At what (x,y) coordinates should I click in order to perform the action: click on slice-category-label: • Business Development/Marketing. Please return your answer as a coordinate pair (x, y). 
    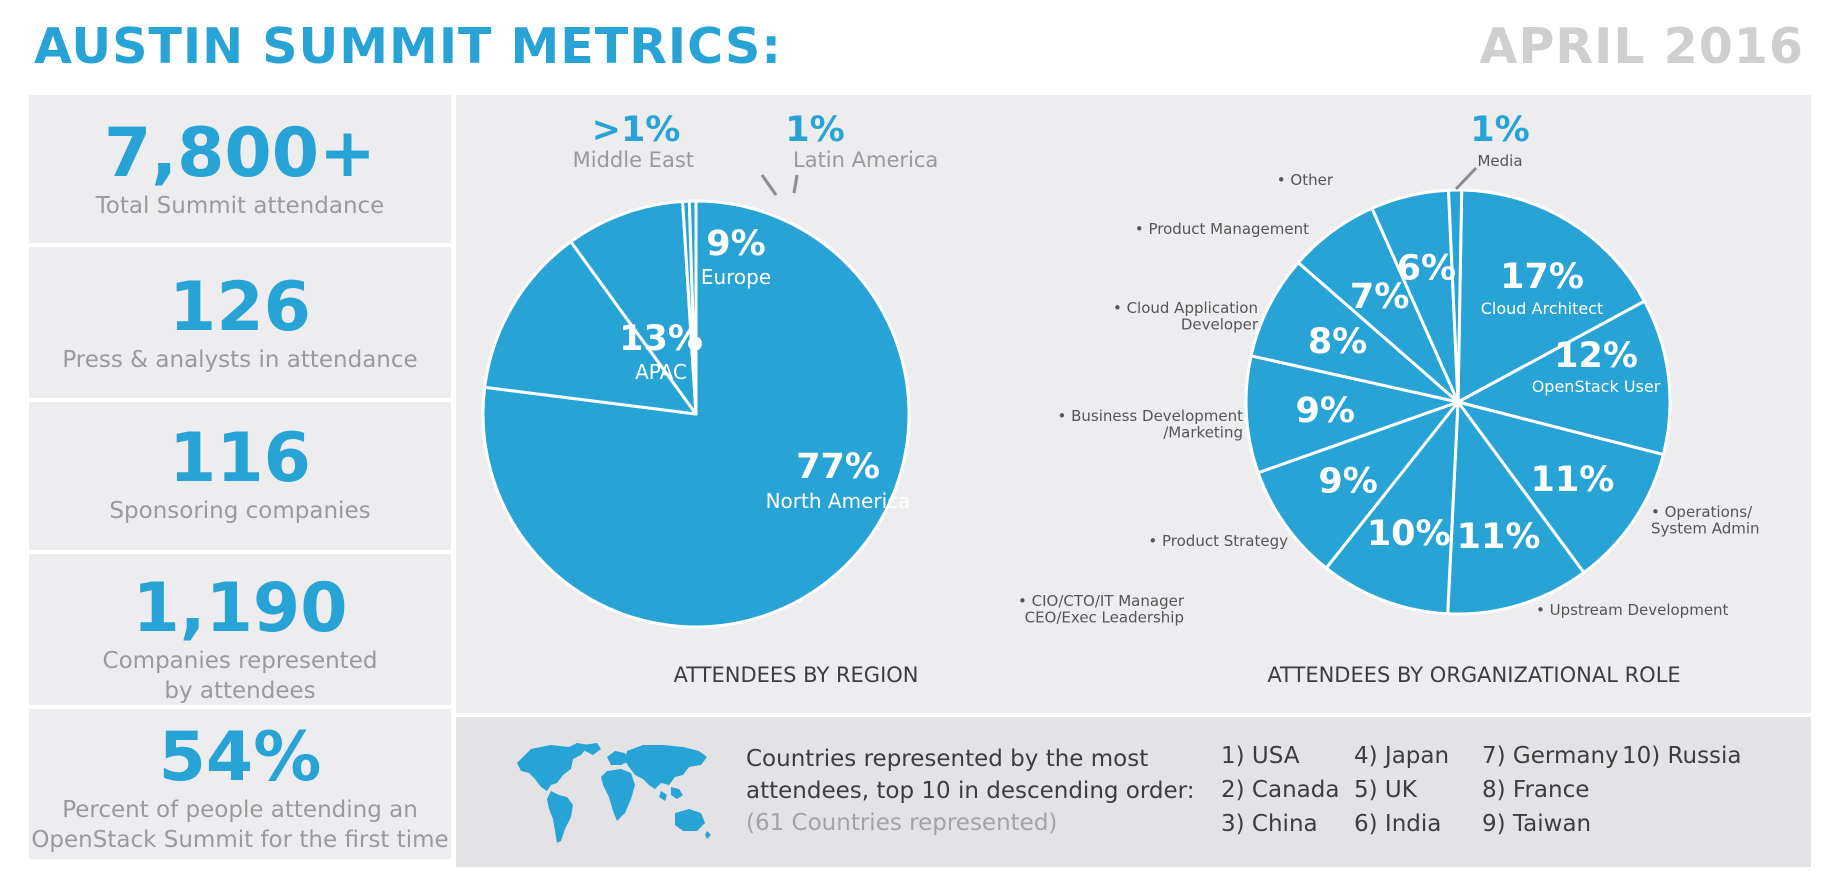
    Looking at the image, I should click on (1150, 424).